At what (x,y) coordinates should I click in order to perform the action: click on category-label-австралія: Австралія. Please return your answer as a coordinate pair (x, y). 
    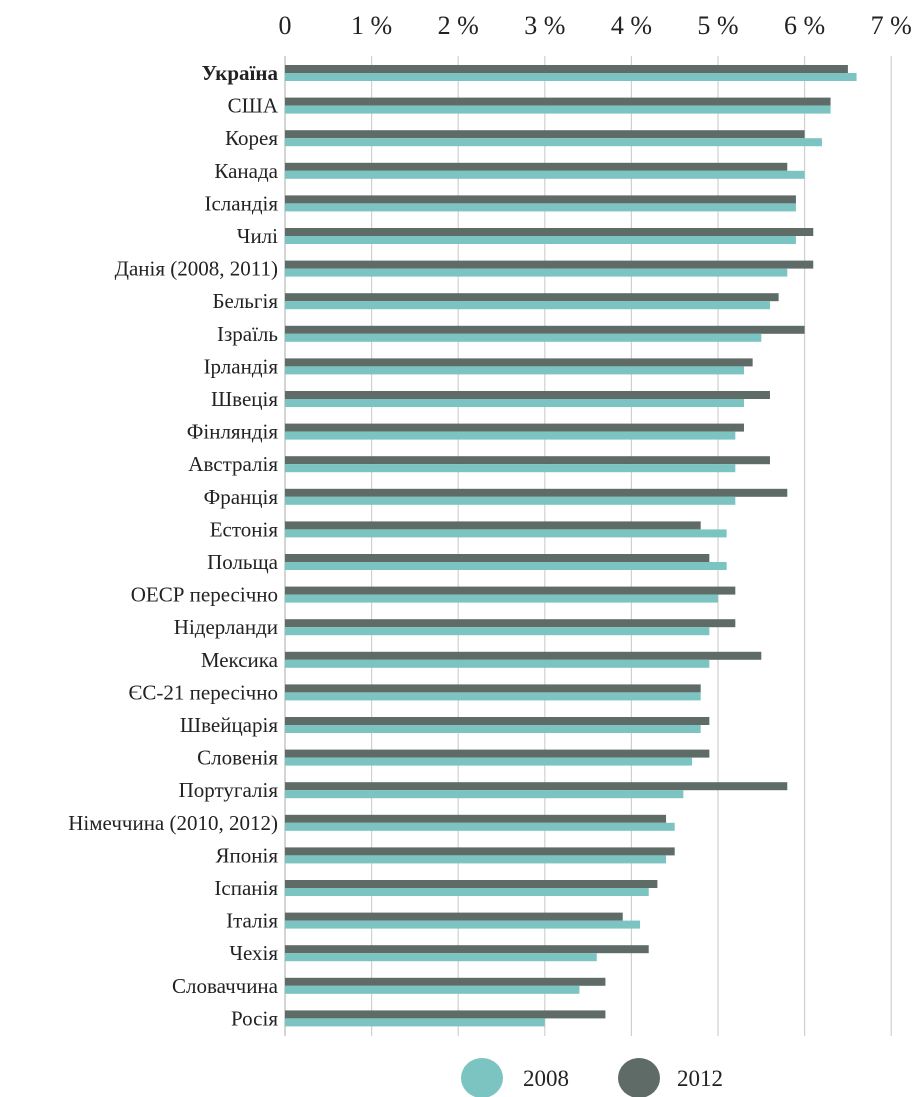
    Looking at the image, I should click on (233, 464).